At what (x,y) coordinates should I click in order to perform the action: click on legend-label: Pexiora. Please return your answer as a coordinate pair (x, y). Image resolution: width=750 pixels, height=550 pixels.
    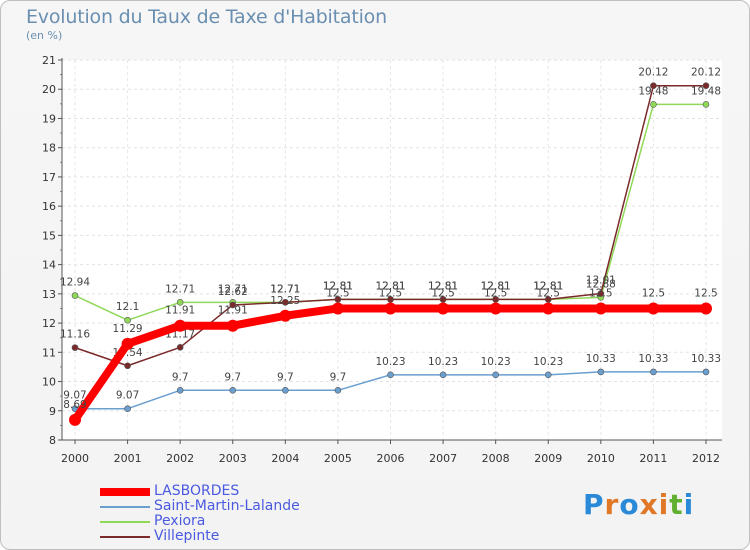
    Looking at the image, I should click on (180, 521).